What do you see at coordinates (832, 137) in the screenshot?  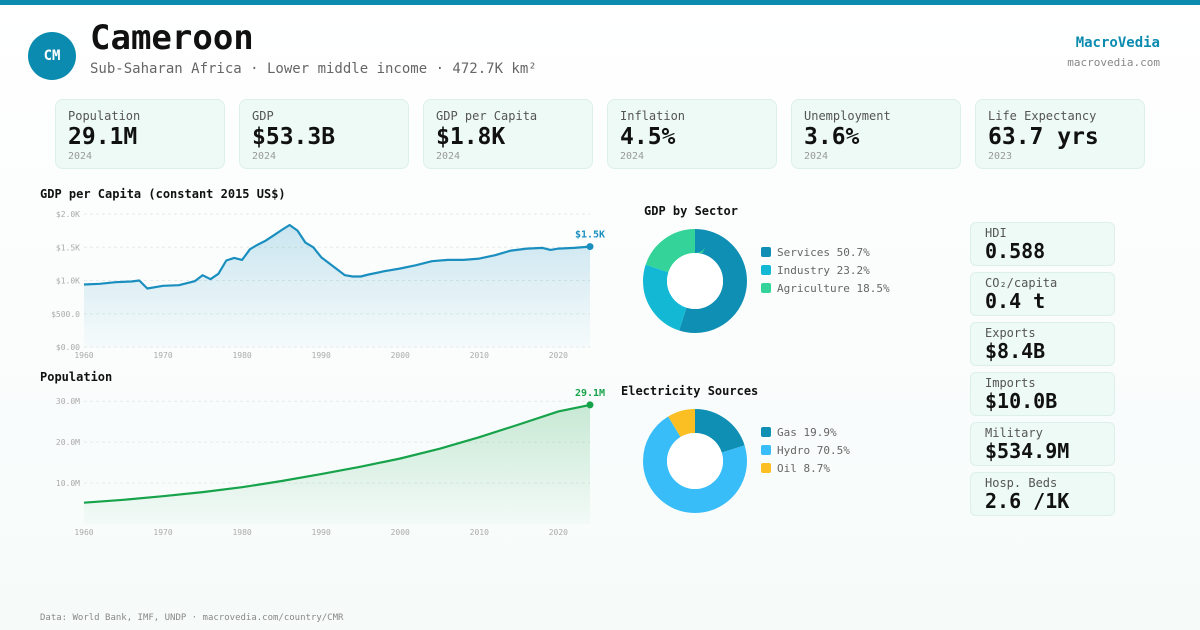 I see `kpi-value: 3.6%` at bounding box center [832, 137].